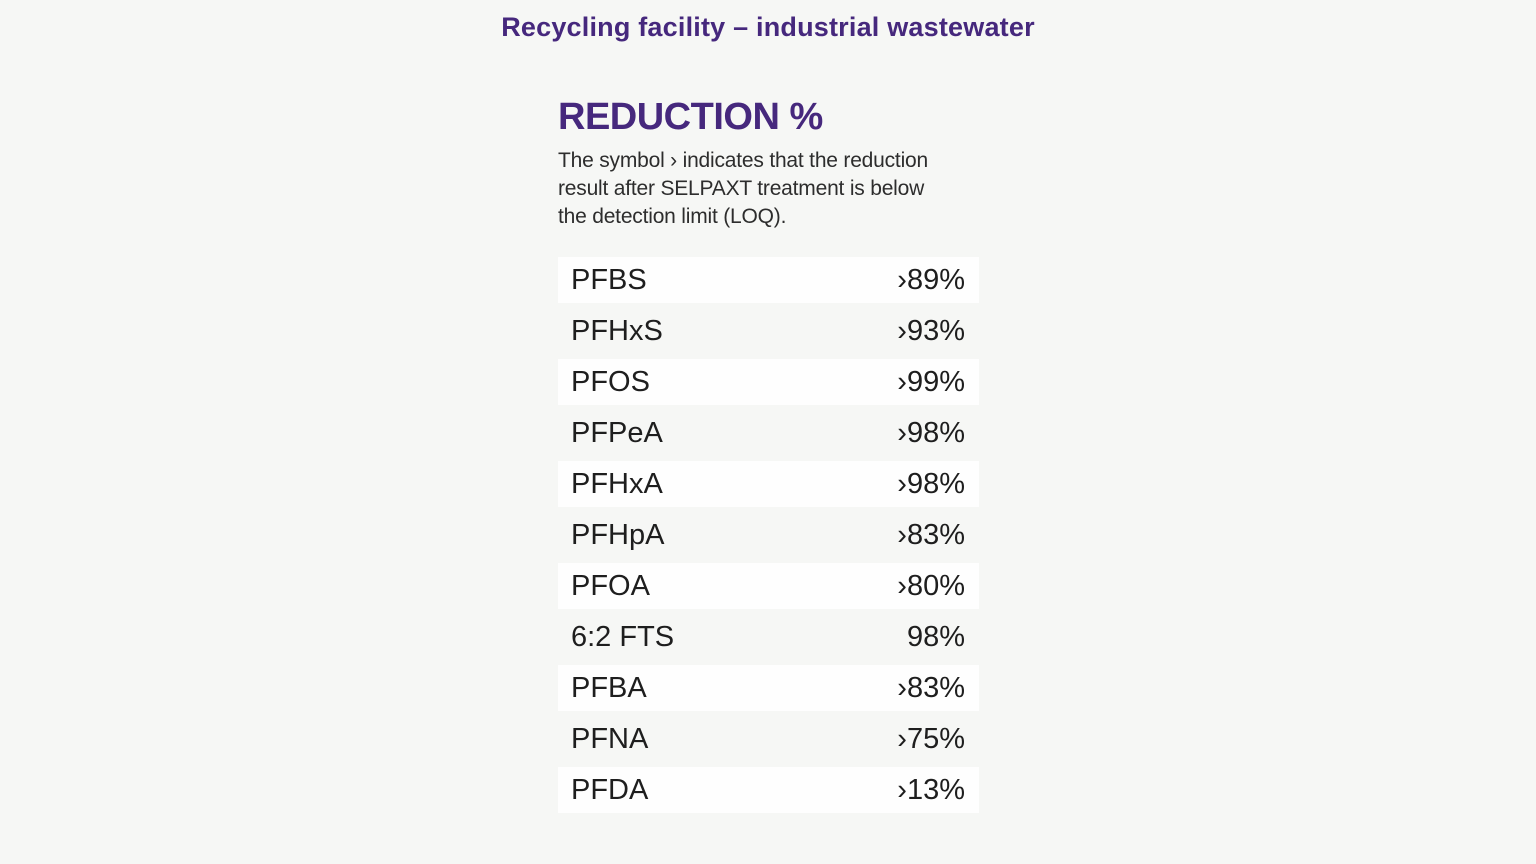  I want to click on table-row: PFNA ›75%, so click(768, 739).